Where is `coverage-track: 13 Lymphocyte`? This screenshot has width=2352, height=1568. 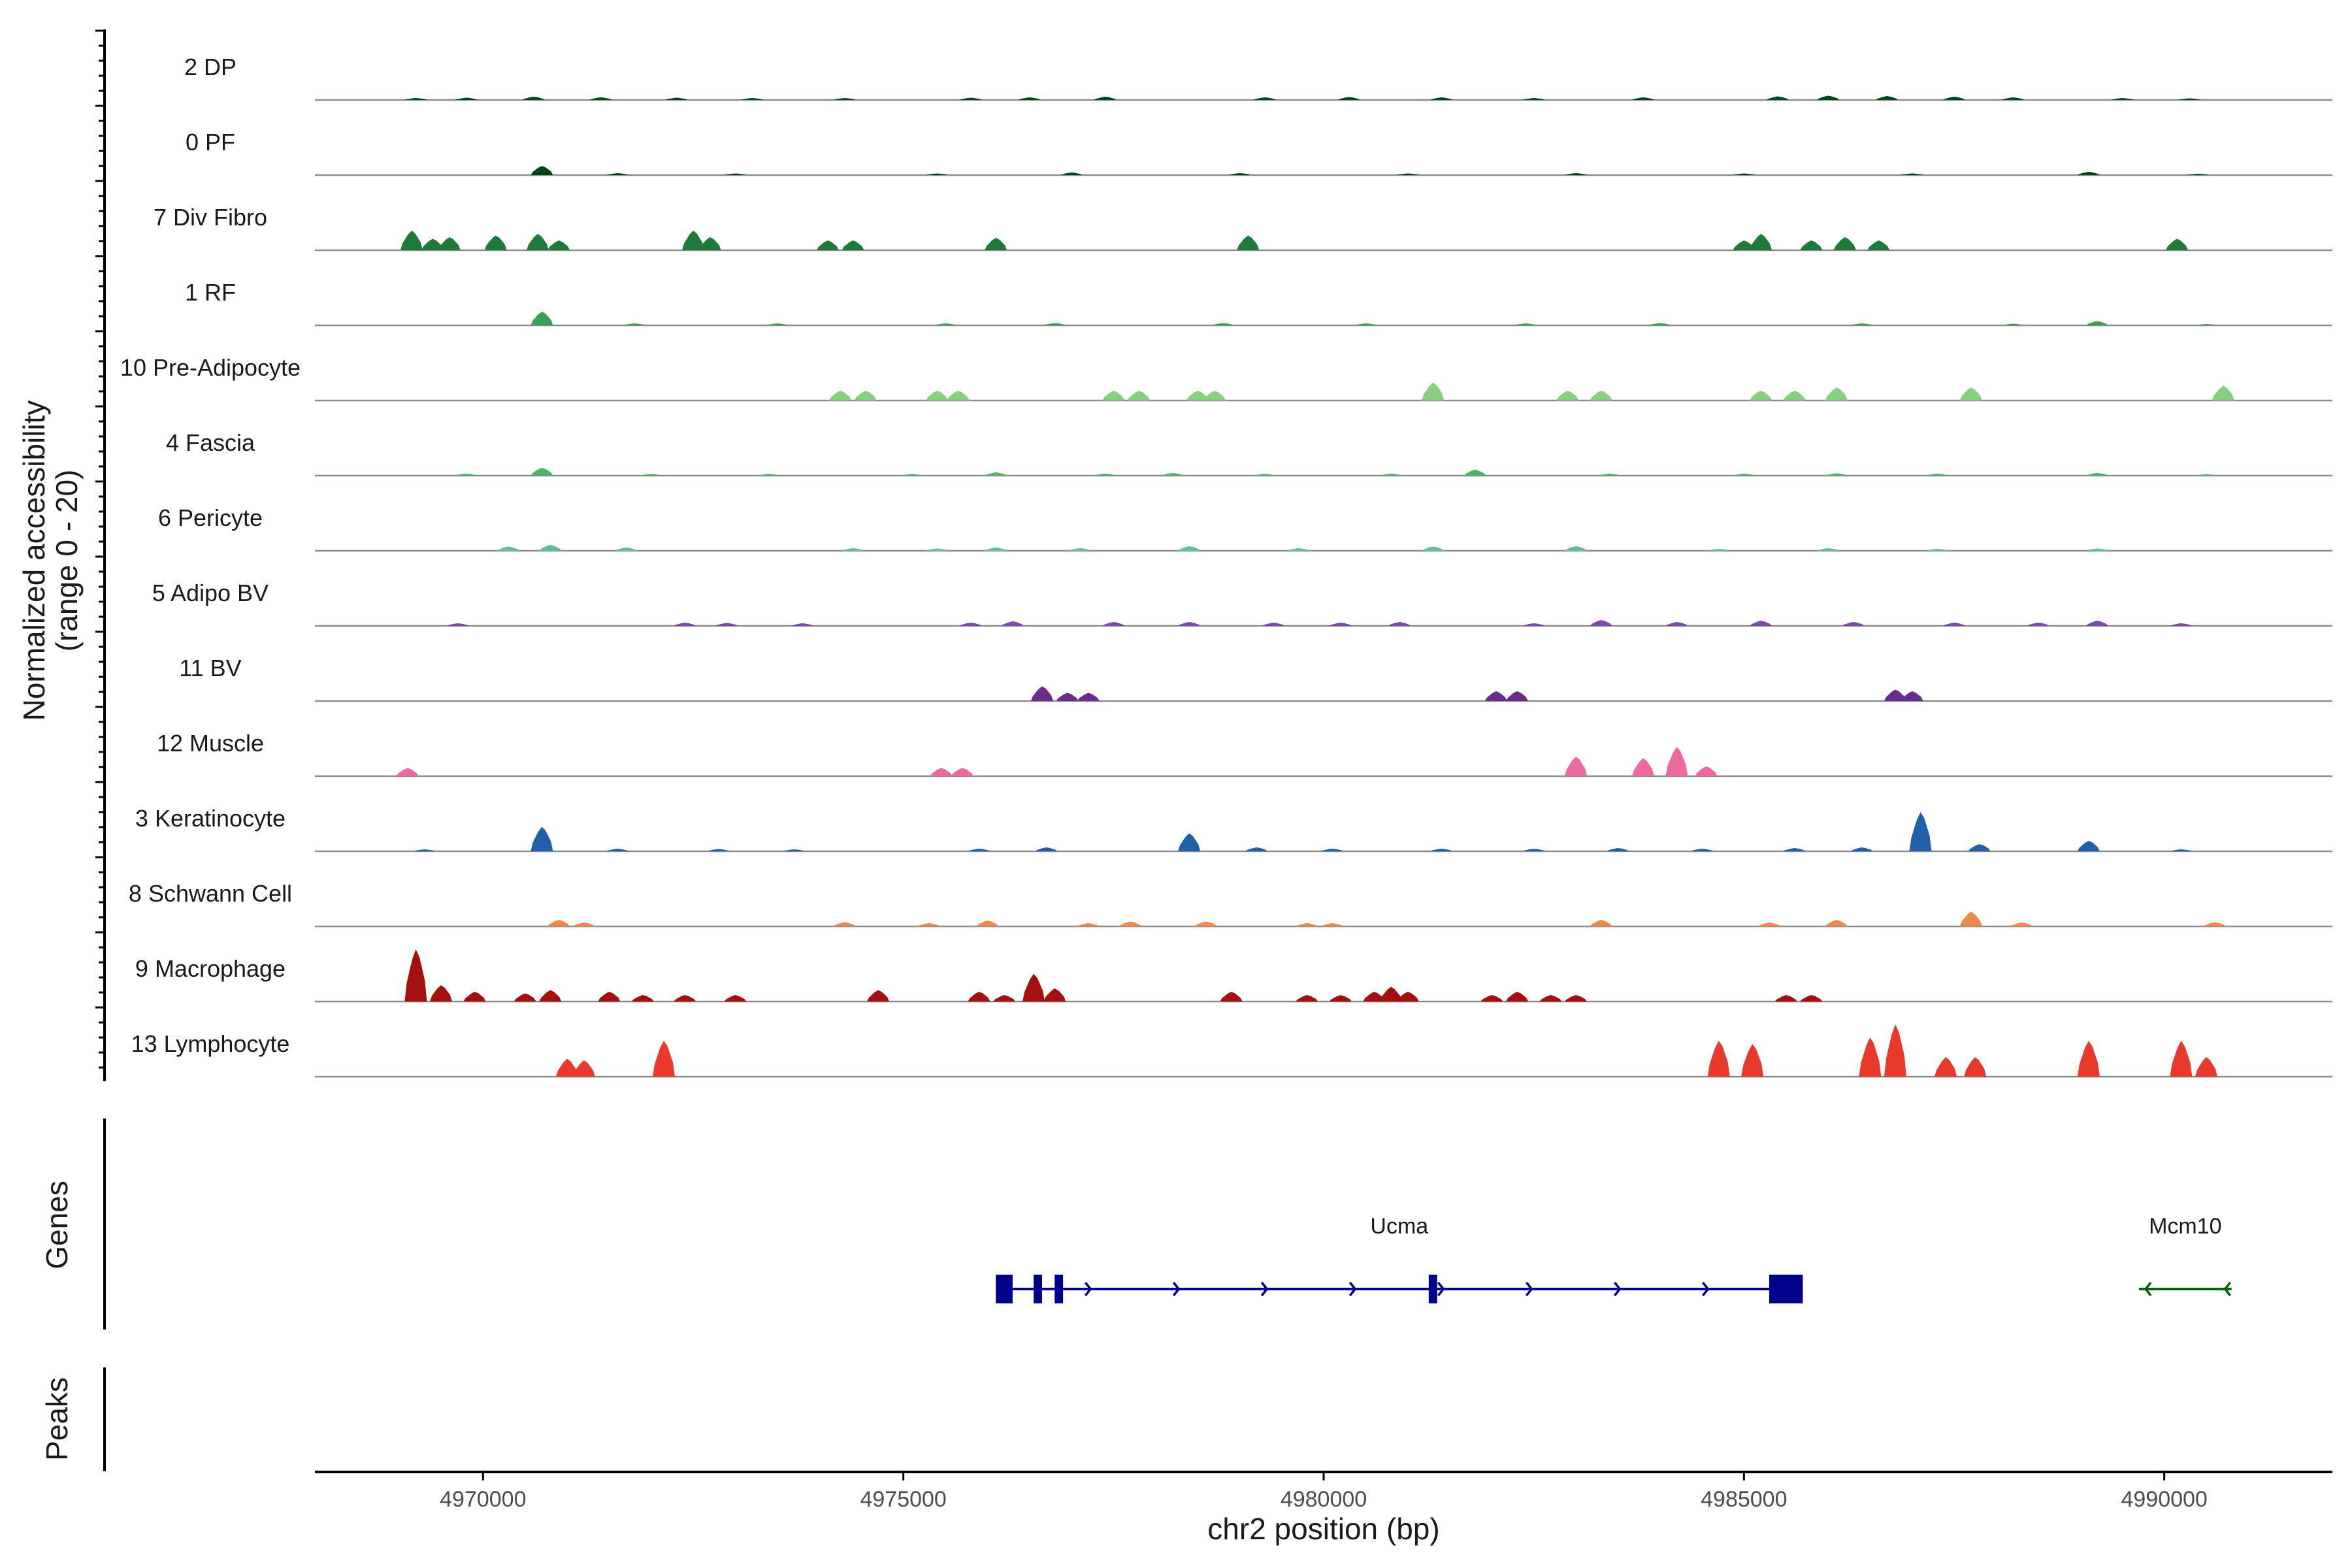 coverage-track: 13 Lymphocyte is located at coordinates (1231, 1051).